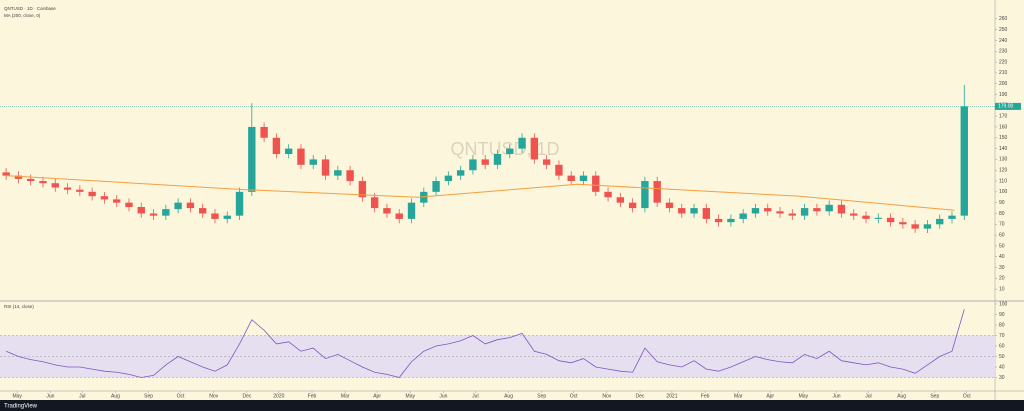  Describe the element at coordinates (640, 396) in the screenshot. I see `x-tick-label: Dec` at that location.